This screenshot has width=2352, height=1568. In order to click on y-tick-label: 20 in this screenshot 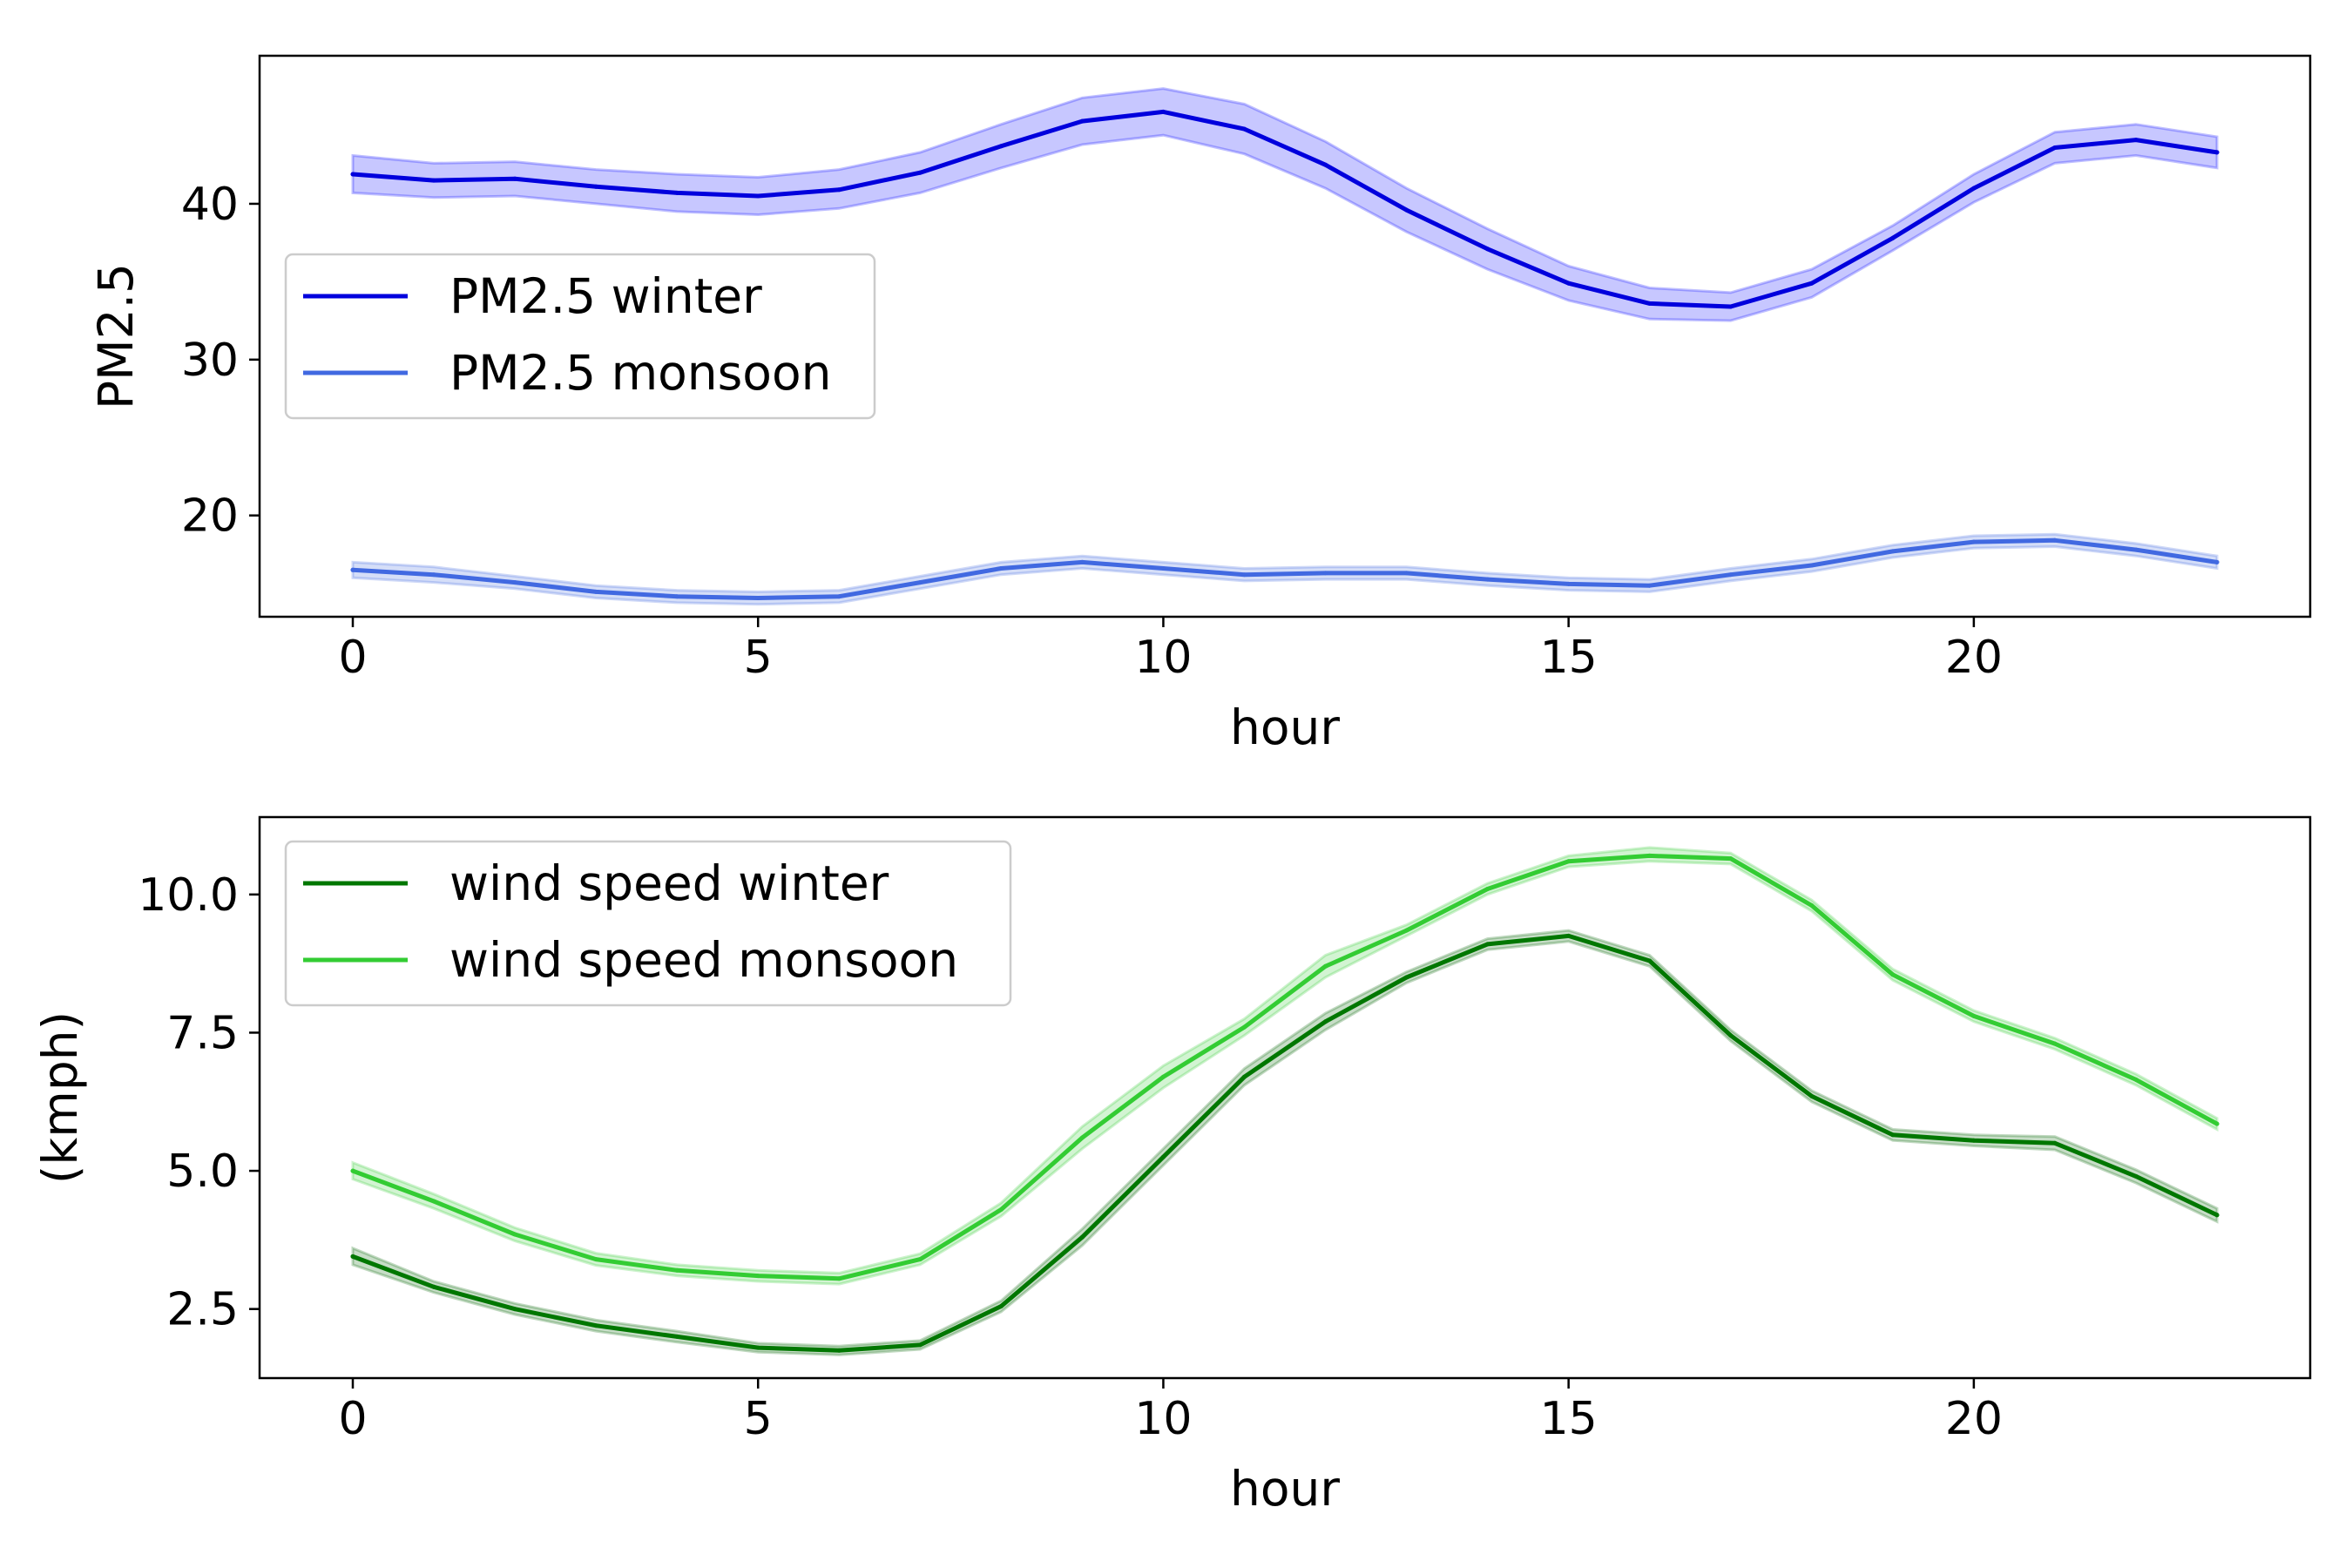, I will do `click(210, 516)`.